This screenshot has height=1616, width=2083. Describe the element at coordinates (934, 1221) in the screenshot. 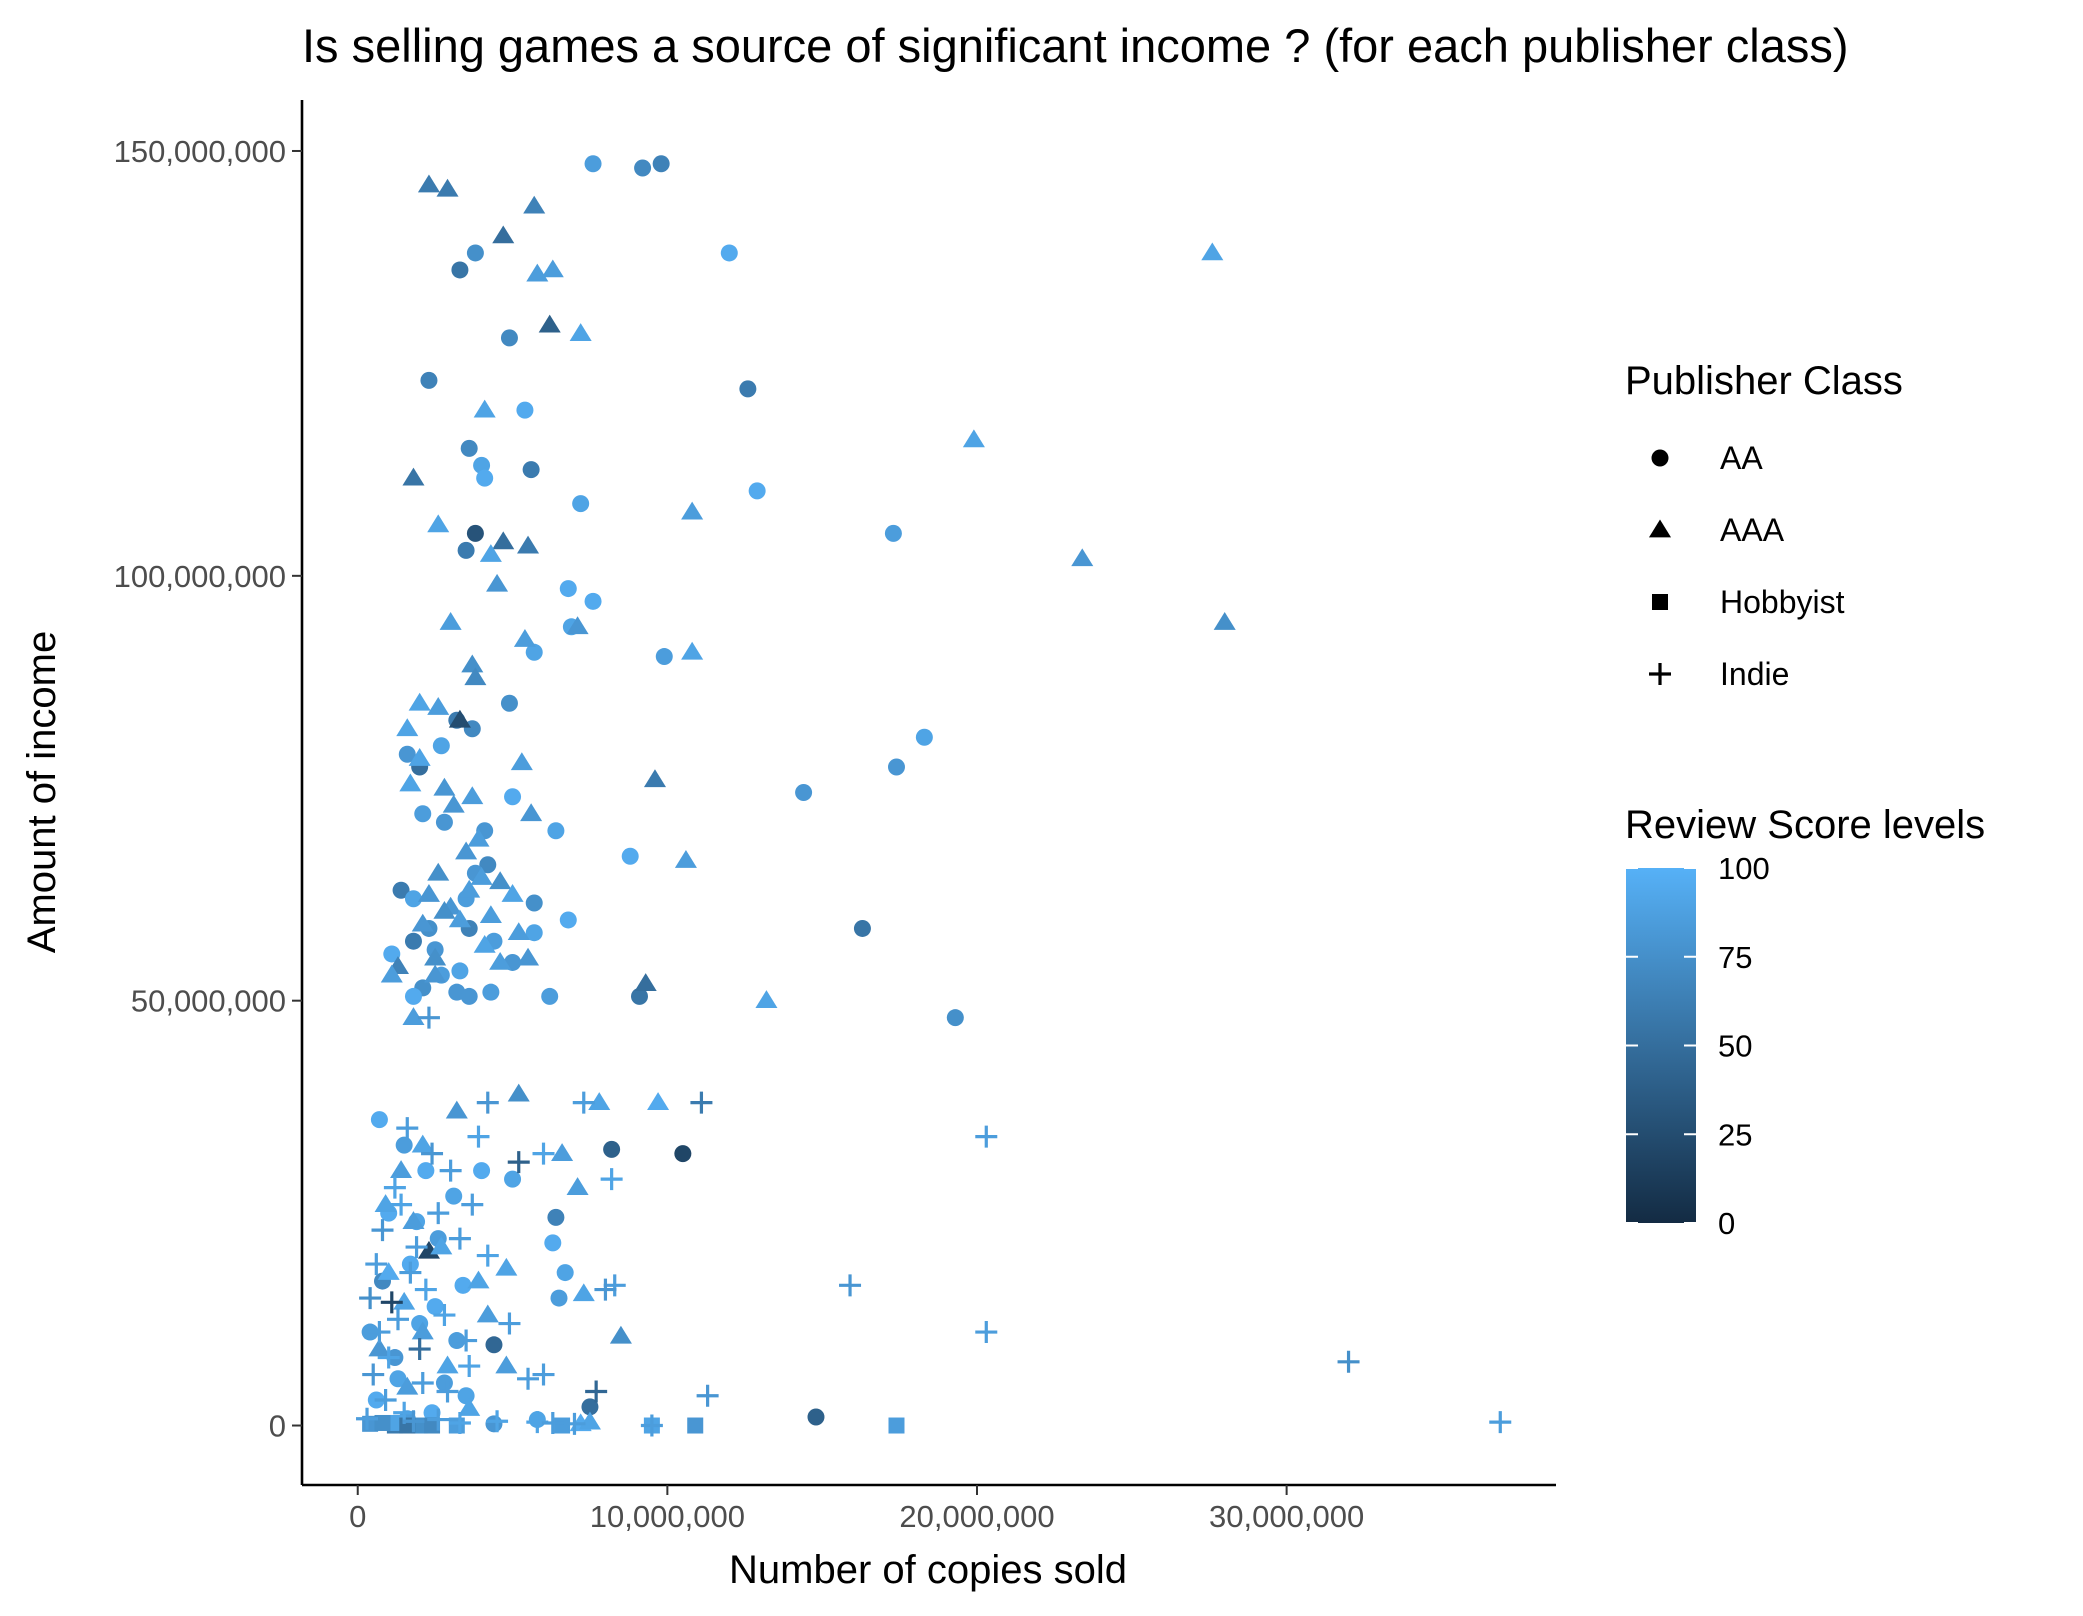

I see `series-indie` at that location.